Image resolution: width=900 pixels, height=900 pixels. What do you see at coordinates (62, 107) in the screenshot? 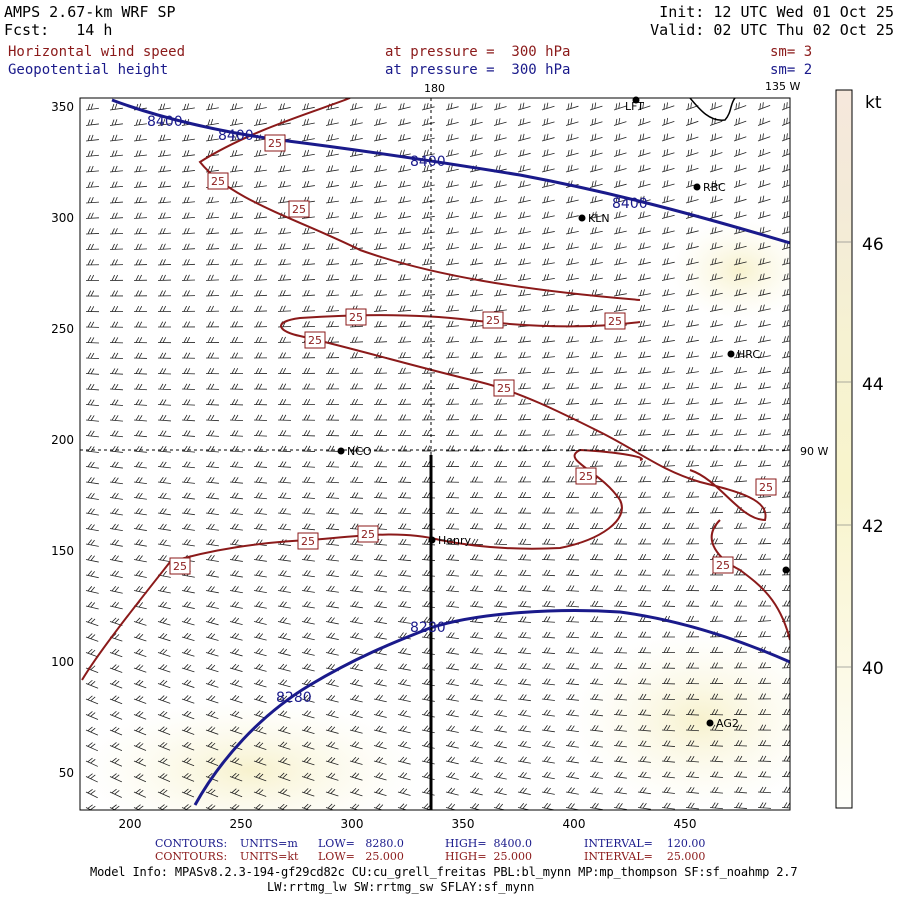
I see `y-tick-label: 350` at bounding box center [62, 107].